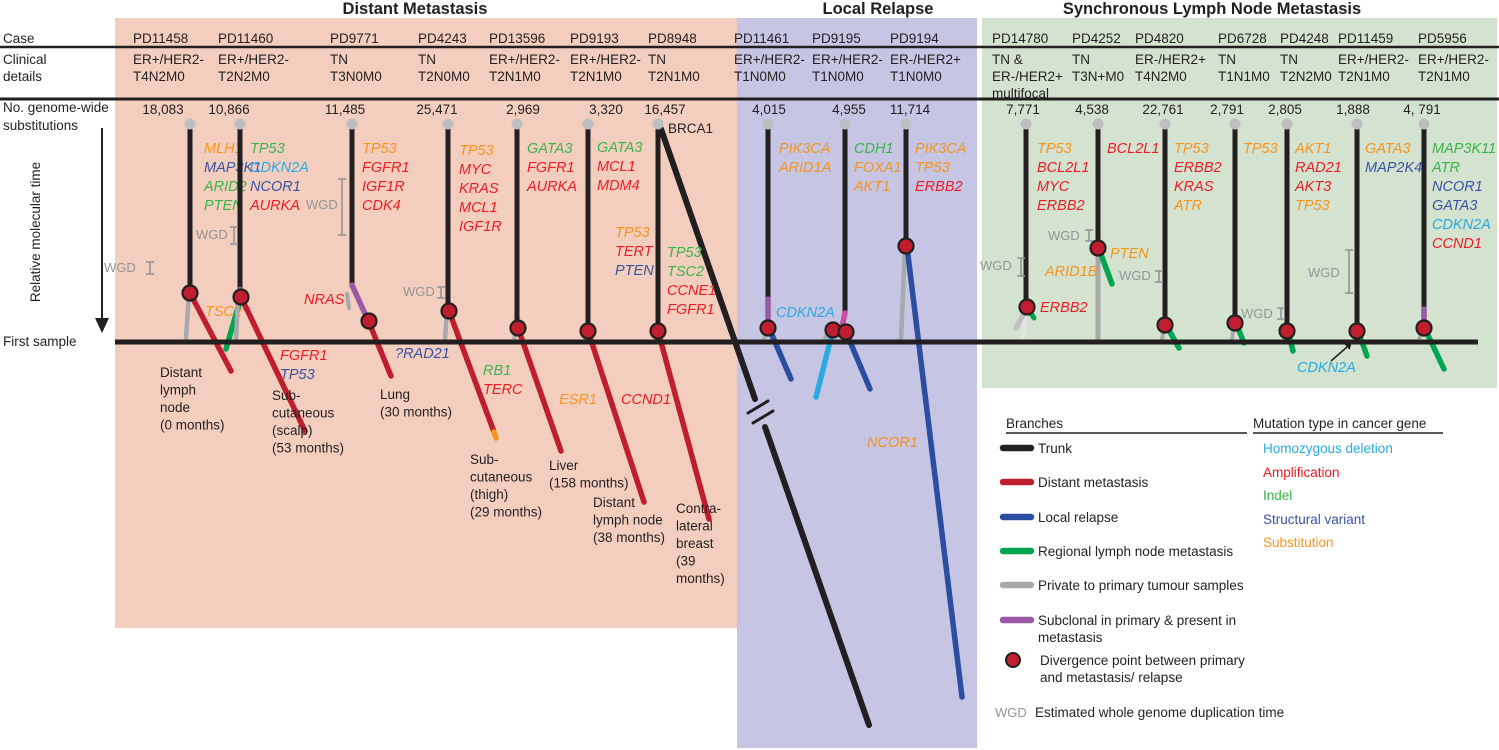 This screenshot has width=1499, height=750. Describe the element at coordinates (1111, 677) in the screenshot. I see `legend-divergence-label: and metastasis/ relapse` at that location.